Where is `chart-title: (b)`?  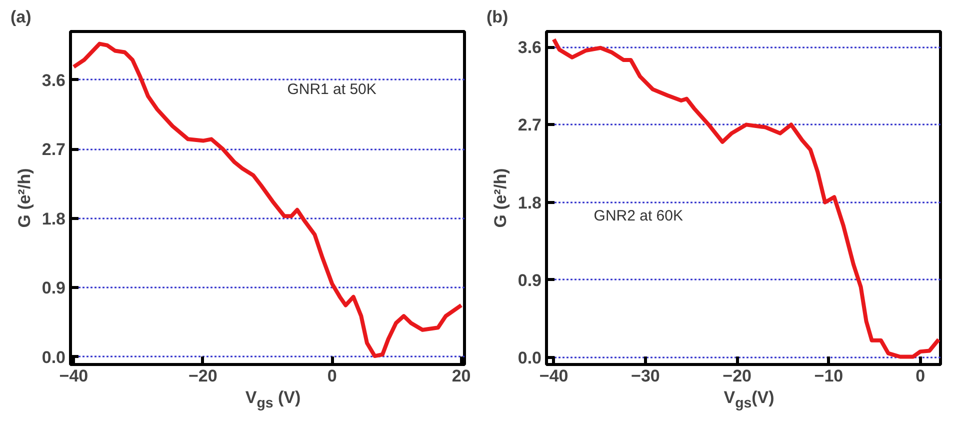 chart-title: (b) is located at coordinates (497, 17).